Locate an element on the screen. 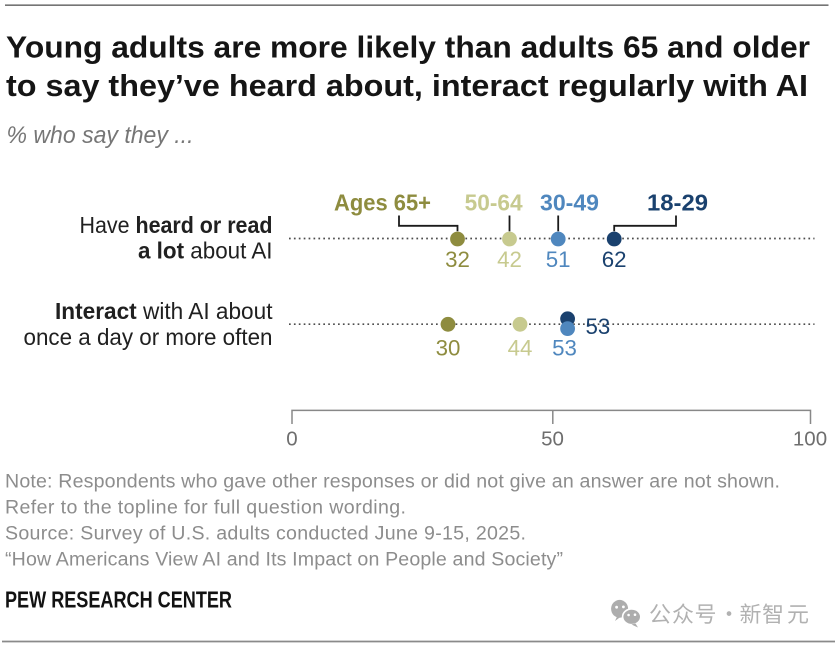 The height and width of the screenshot is (648, 840). svg-text: Ages 65+ is located at coordinates (382, 203).